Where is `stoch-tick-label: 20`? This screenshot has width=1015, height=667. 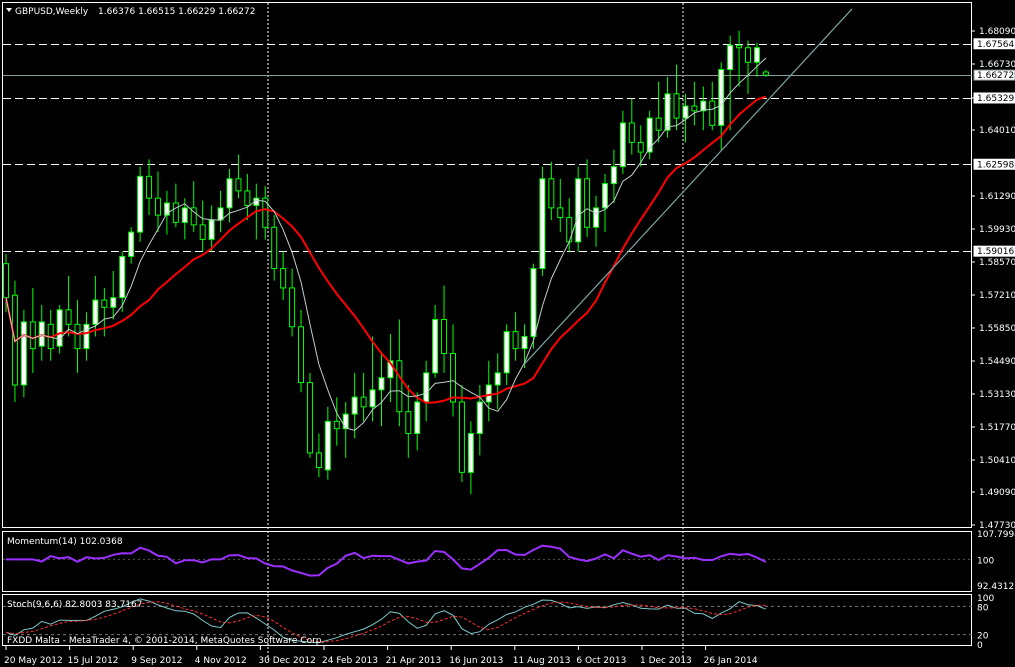 stoch-tick-label: 20 is located at coordinates (983, 637).